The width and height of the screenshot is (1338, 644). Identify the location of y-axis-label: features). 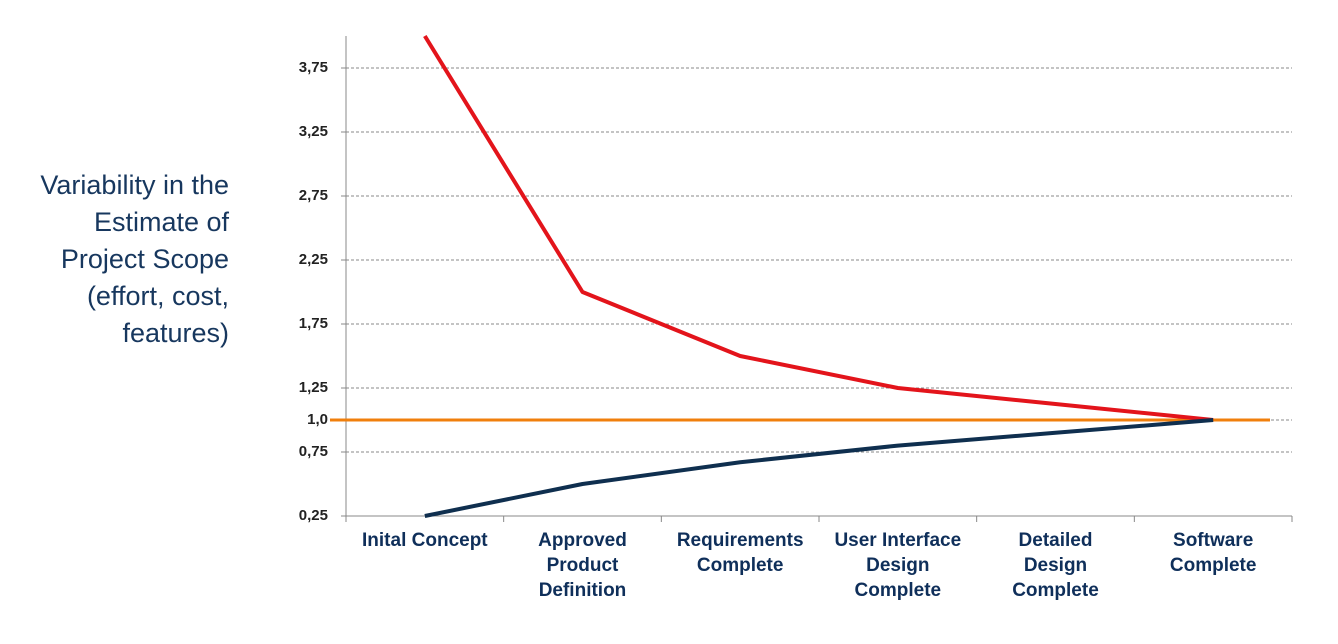
(175, 333).